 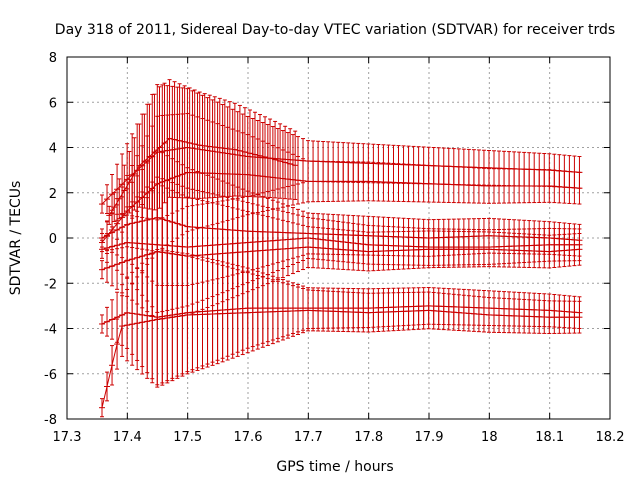 I want to click on y-tick-label: 2, so click(x=53, y=194).